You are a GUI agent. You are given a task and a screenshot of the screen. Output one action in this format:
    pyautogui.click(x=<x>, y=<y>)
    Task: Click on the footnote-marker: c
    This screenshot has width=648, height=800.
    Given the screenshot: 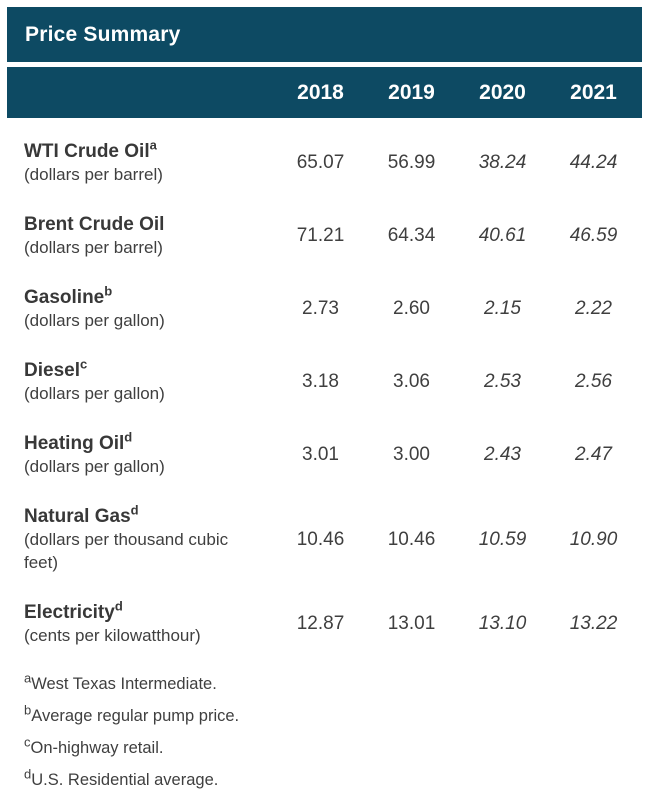 What is the action you would take?
    pyautogui.click(x=27, y=742)
    